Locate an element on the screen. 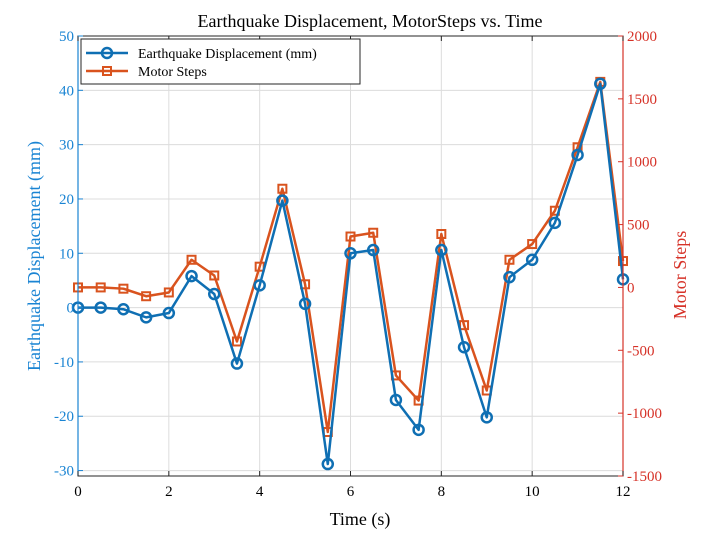 This screenshot has height=535, width=725. legend: Earthquake Displacement (mm) Motor Steps is located at coordinates (220, 61).